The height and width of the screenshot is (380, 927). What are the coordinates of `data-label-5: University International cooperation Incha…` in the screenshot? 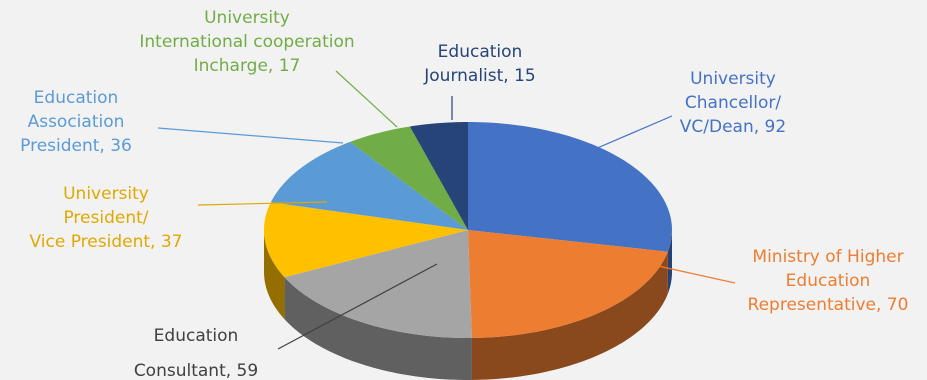 It's located at (246, 42).